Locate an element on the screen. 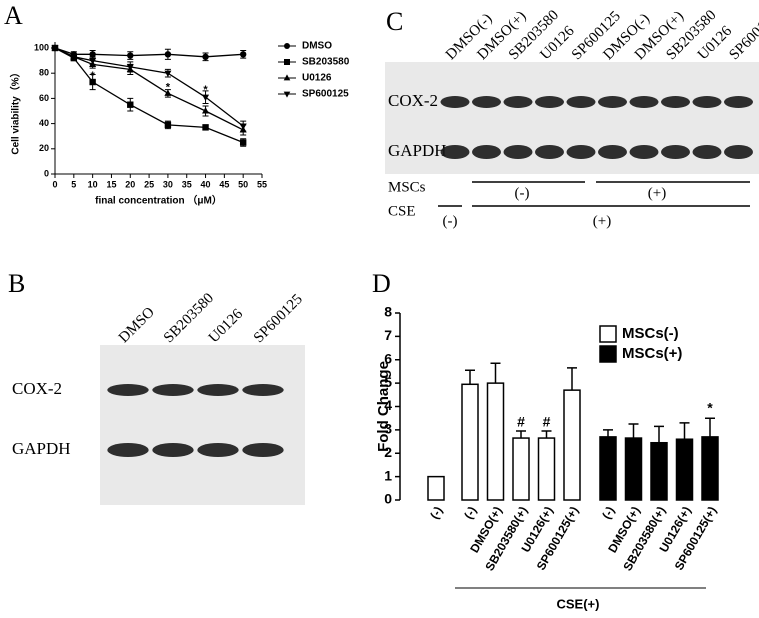 This screenshot has height=618, width=759. blot-background is located at coordinates (202, 425).